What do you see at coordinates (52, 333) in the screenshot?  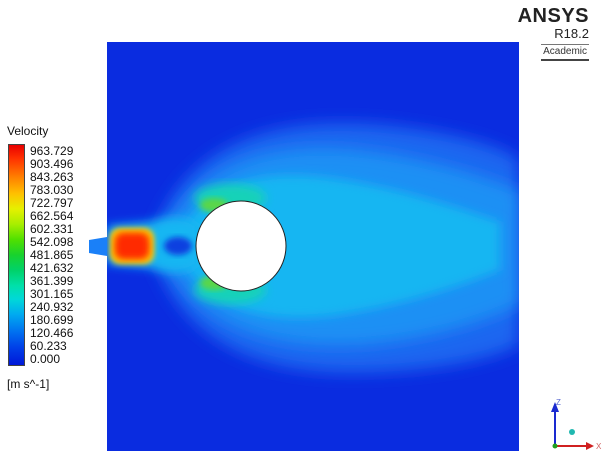 I see `legend-tick-label: 120.466` at bounding box center [52, 333].